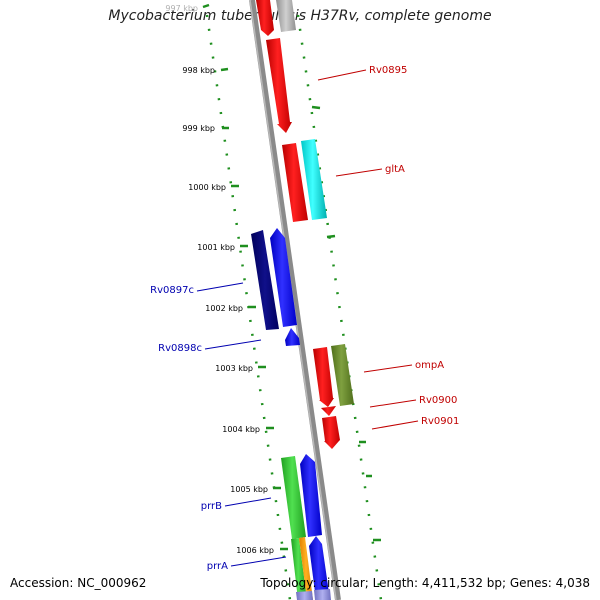  Describe the element at coordinates (245, 277) in the screenshot. I see `major-ticks` at that location.